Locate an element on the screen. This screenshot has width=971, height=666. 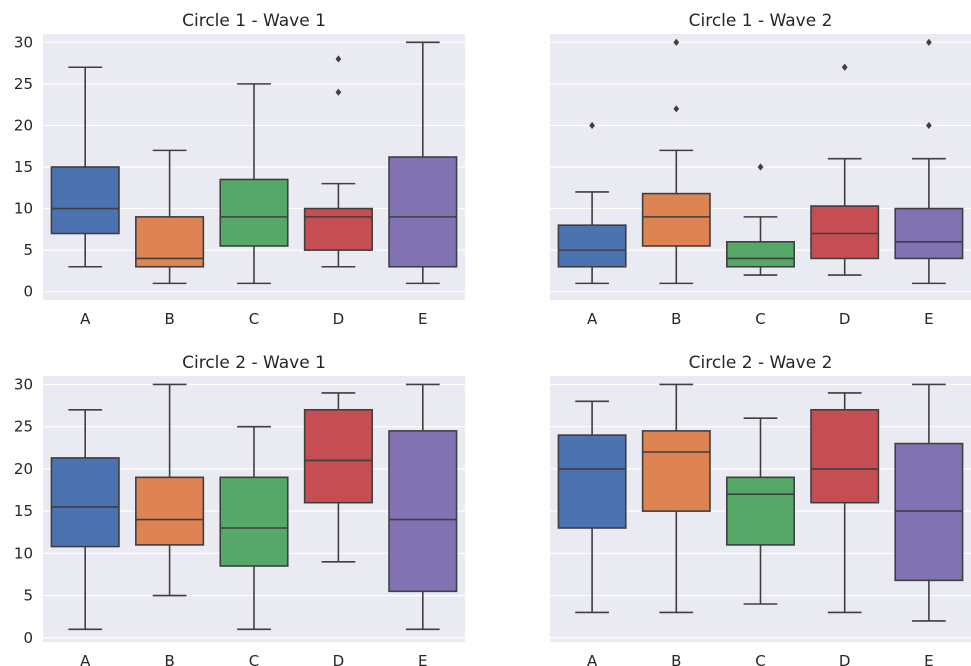
subplot-title: Circle 2 - Wave 1 is located at coordinates (254, 363).